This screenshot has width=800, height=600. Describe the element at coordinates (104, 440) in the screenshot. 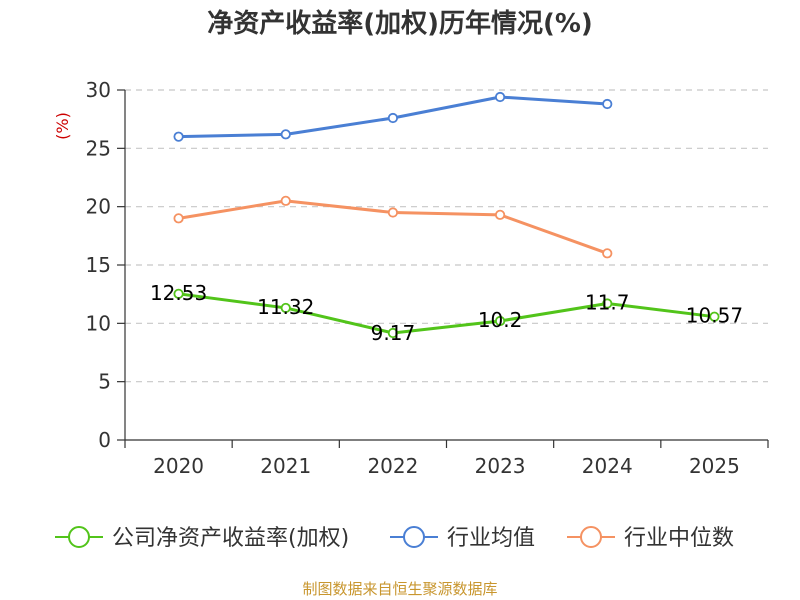

I see `y-tick-label: 0` at that location.